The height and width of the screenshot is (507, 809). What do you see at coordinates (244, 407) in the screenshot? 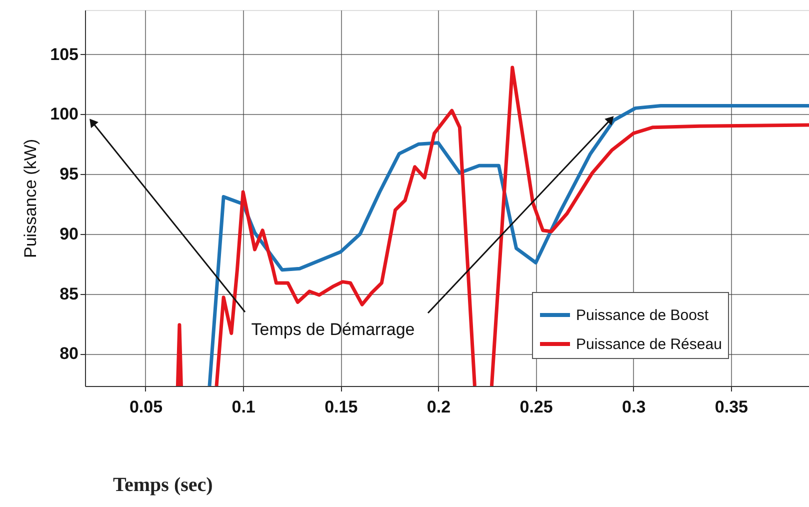
I see `x-tick-label: 0.1` at bounding box center [244, 407].